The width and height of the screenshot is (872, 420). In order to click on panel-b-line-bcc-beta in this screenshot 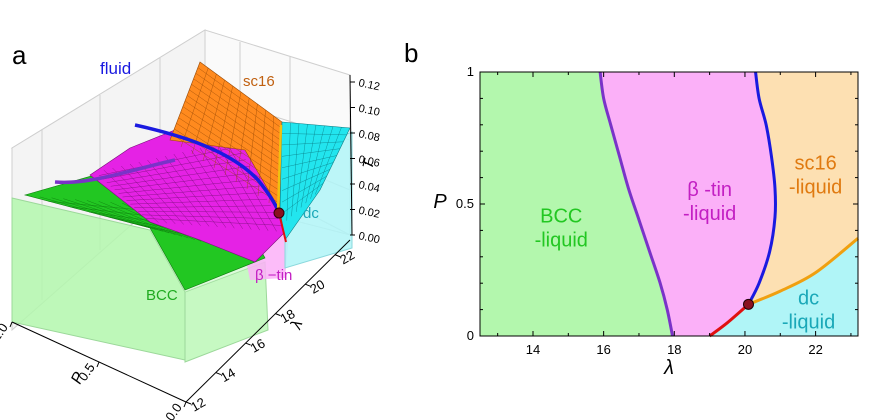, I will do `click(636, 204)`.